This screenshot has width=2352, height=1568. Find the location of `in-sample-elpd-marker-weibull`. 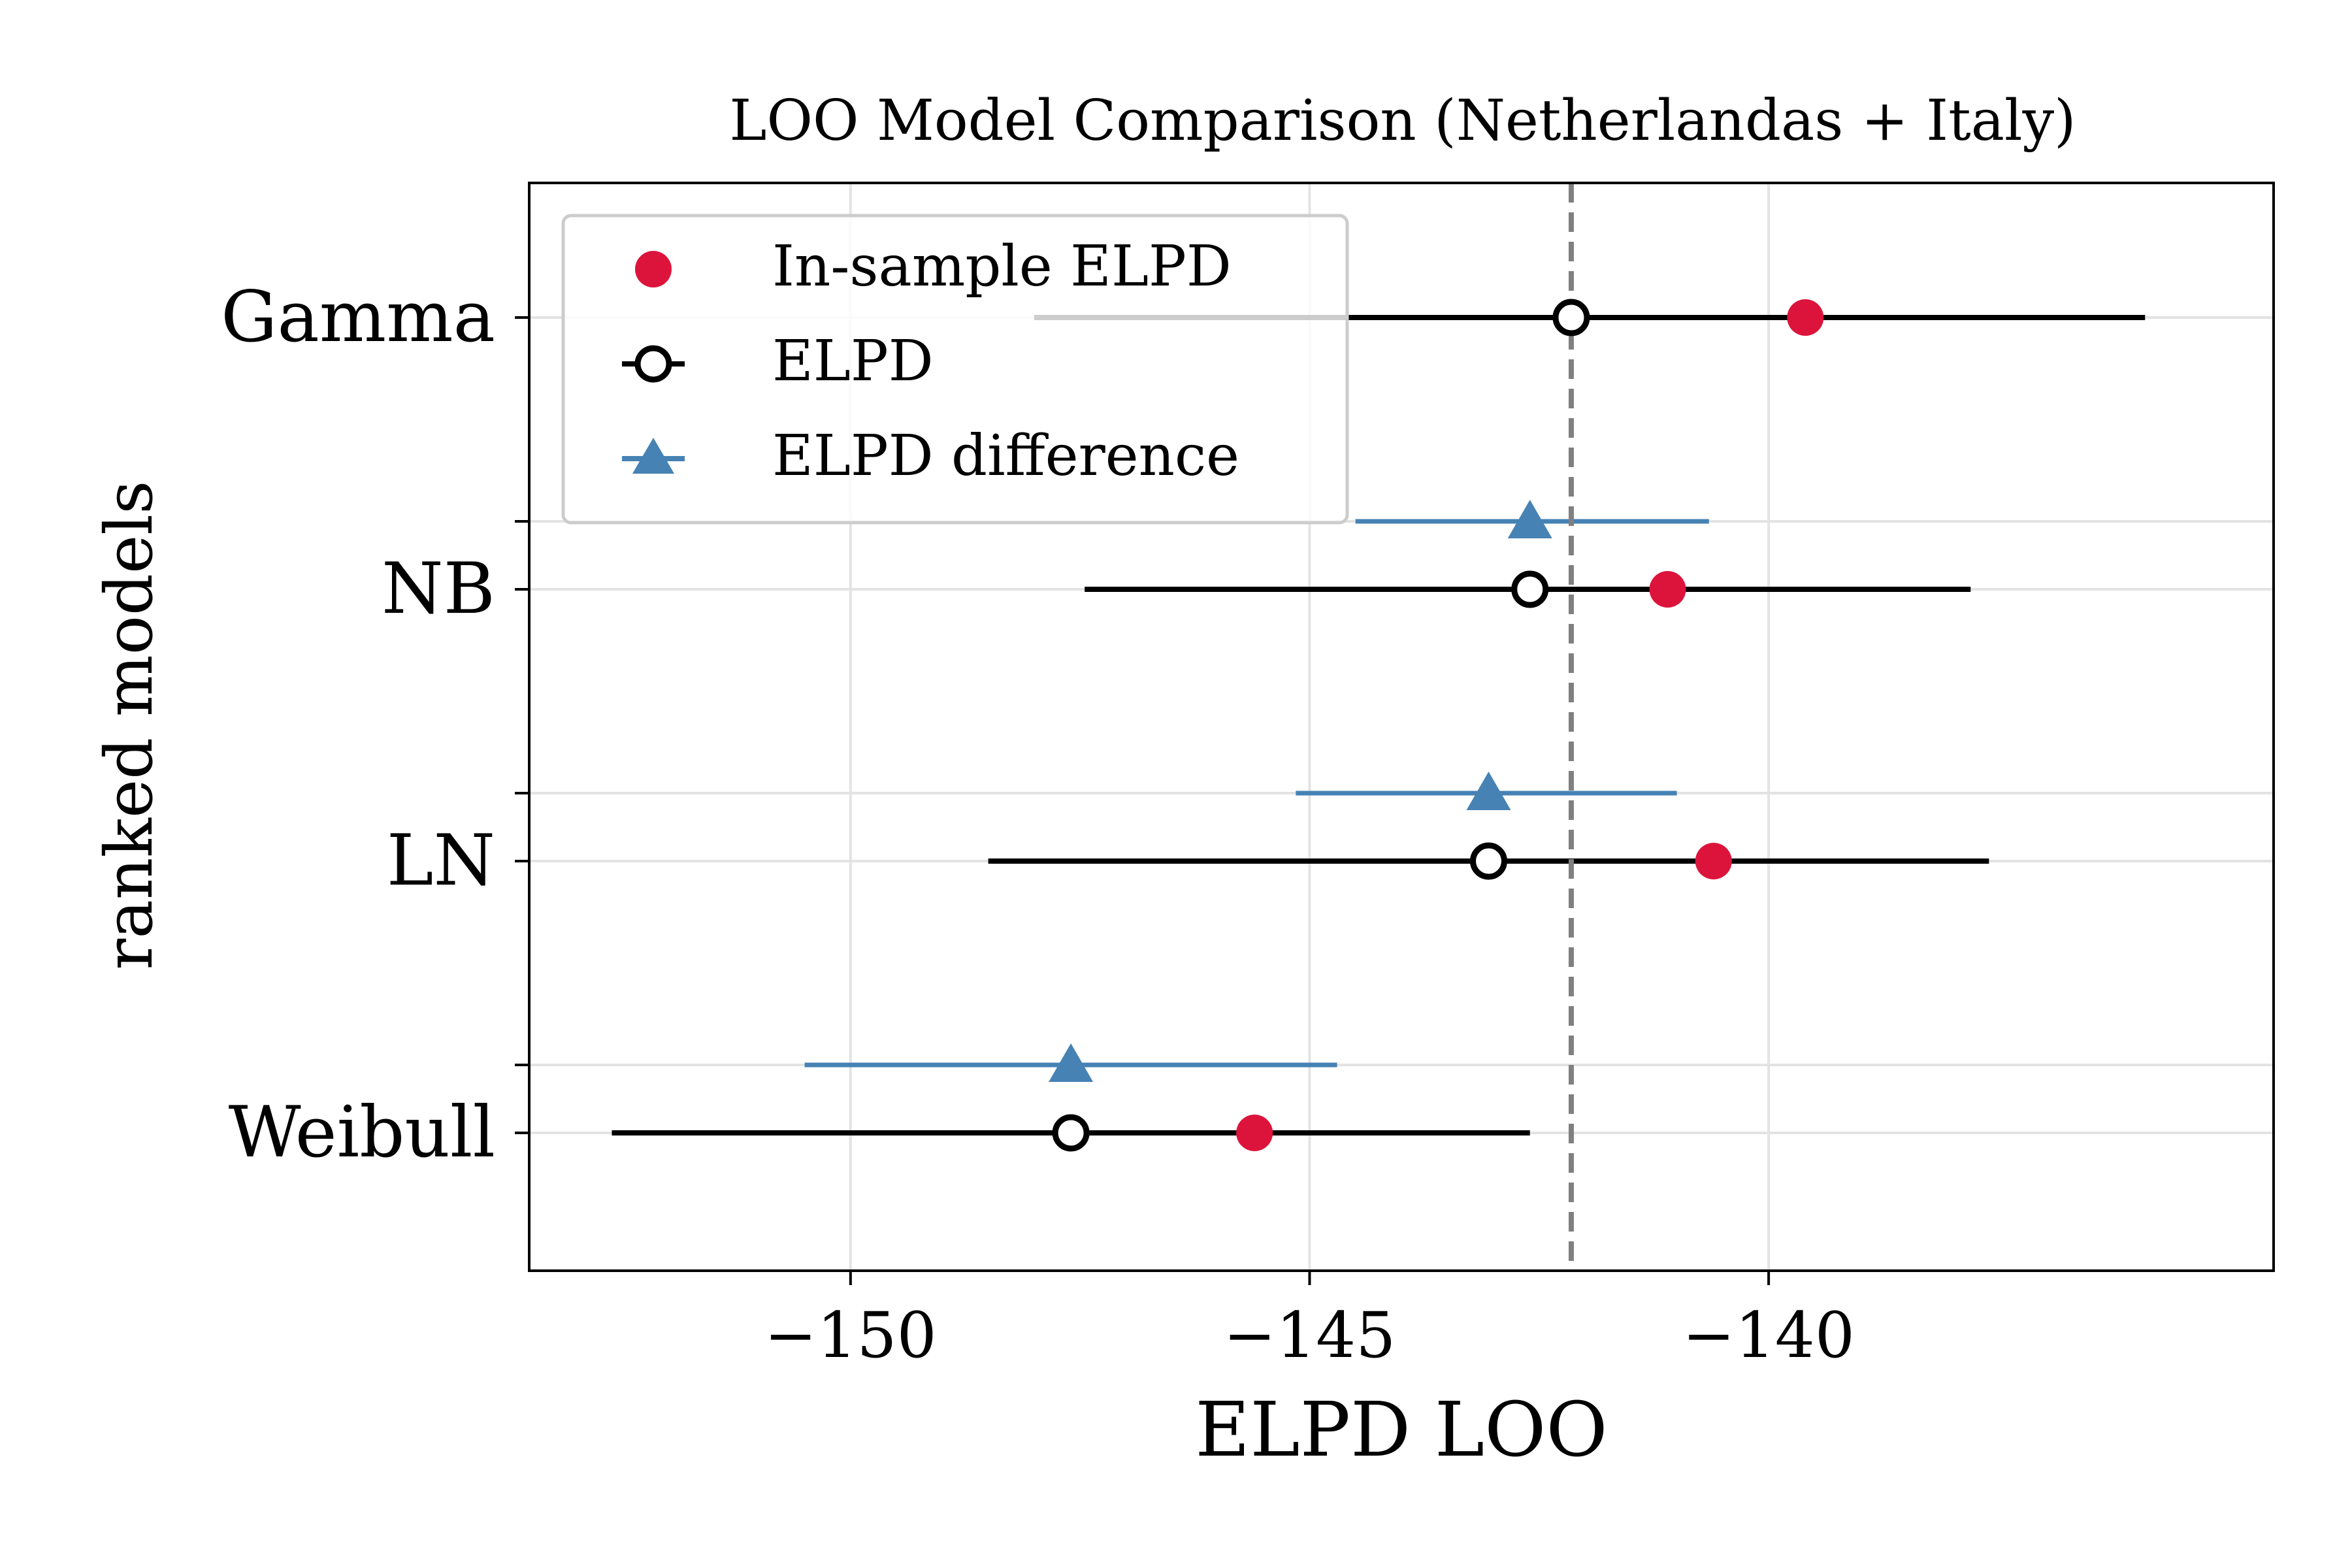

in-sample-elpd-marker-weibull is located at coordinates (1254, 1133).